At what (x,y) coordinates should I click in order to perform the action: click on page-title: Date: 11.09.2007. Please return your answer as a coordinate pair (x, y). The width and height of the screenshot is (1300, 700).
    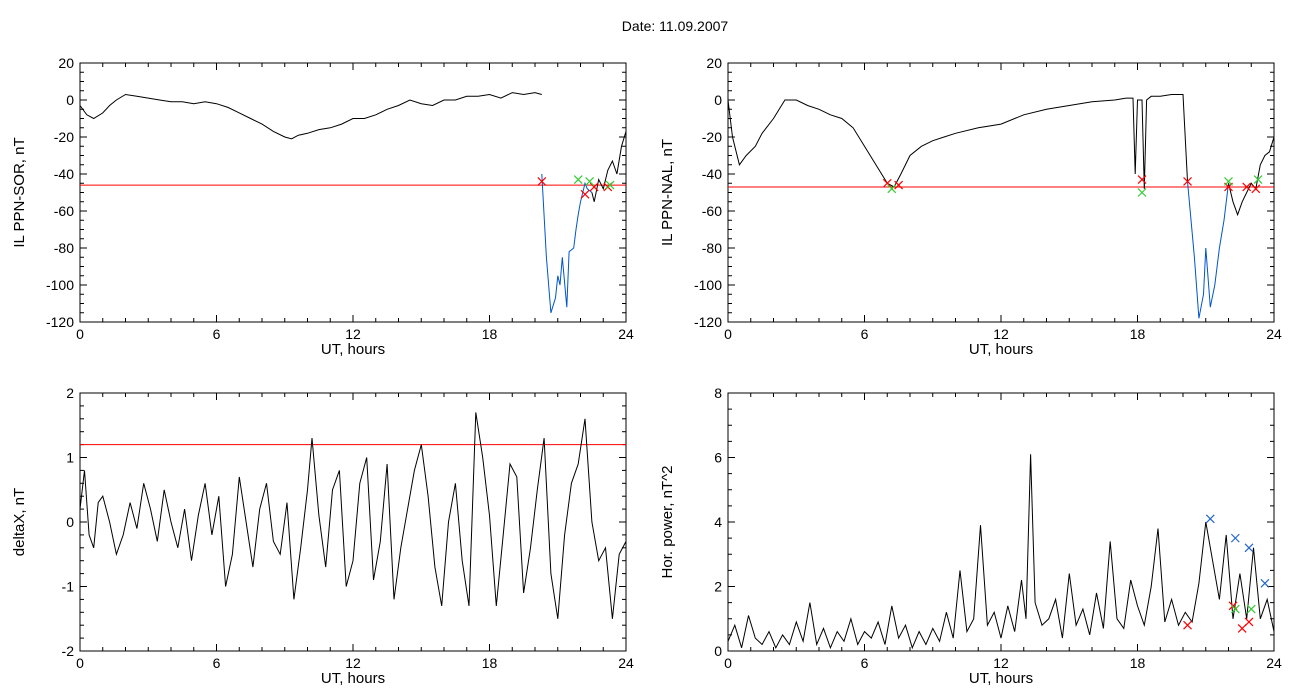
    Looking at the image, I should click on (675, 26).